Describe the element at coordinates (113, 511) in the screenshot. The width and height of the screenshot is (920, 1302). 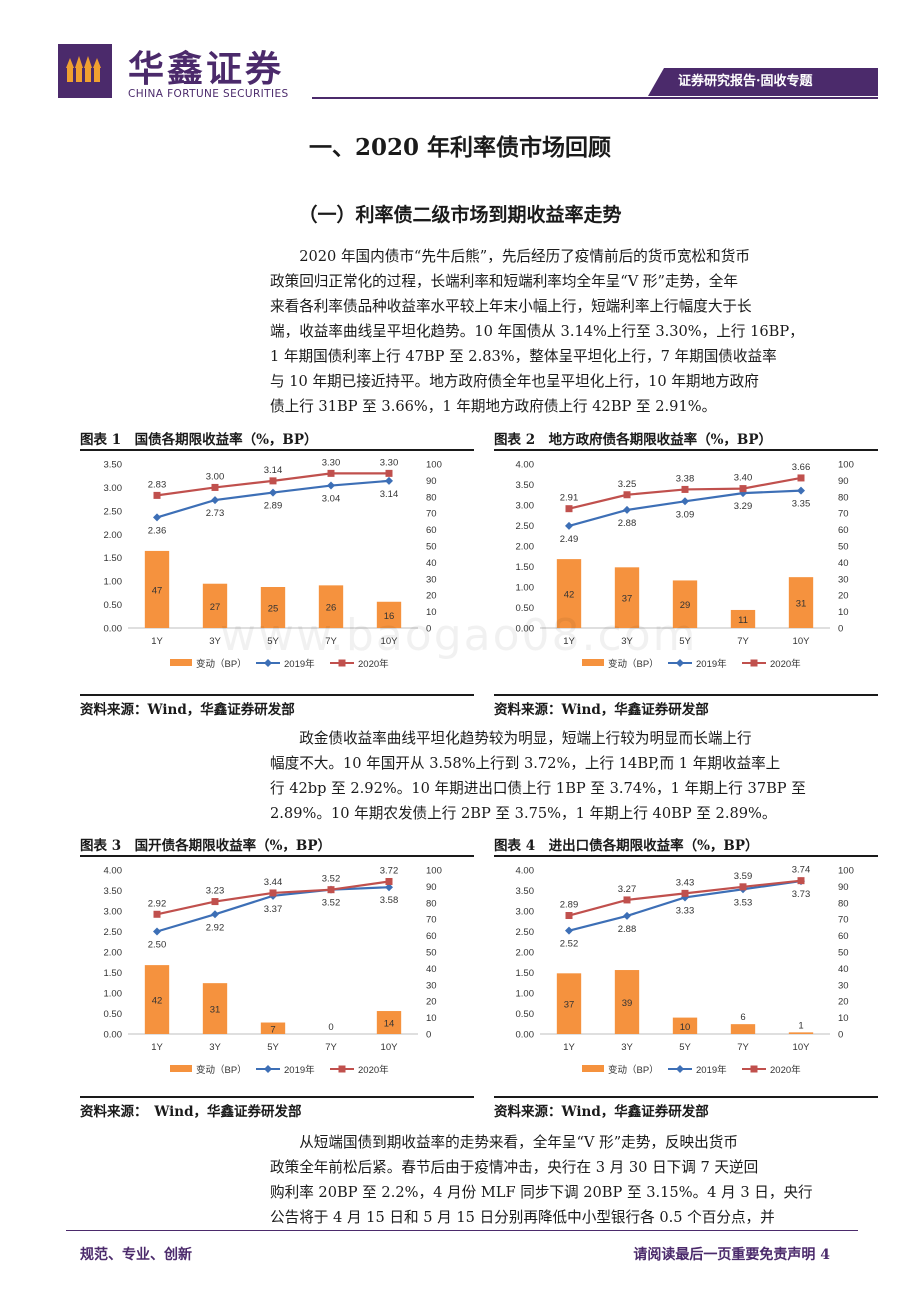
I see `y-left-tick-label: 2.50` at that location.